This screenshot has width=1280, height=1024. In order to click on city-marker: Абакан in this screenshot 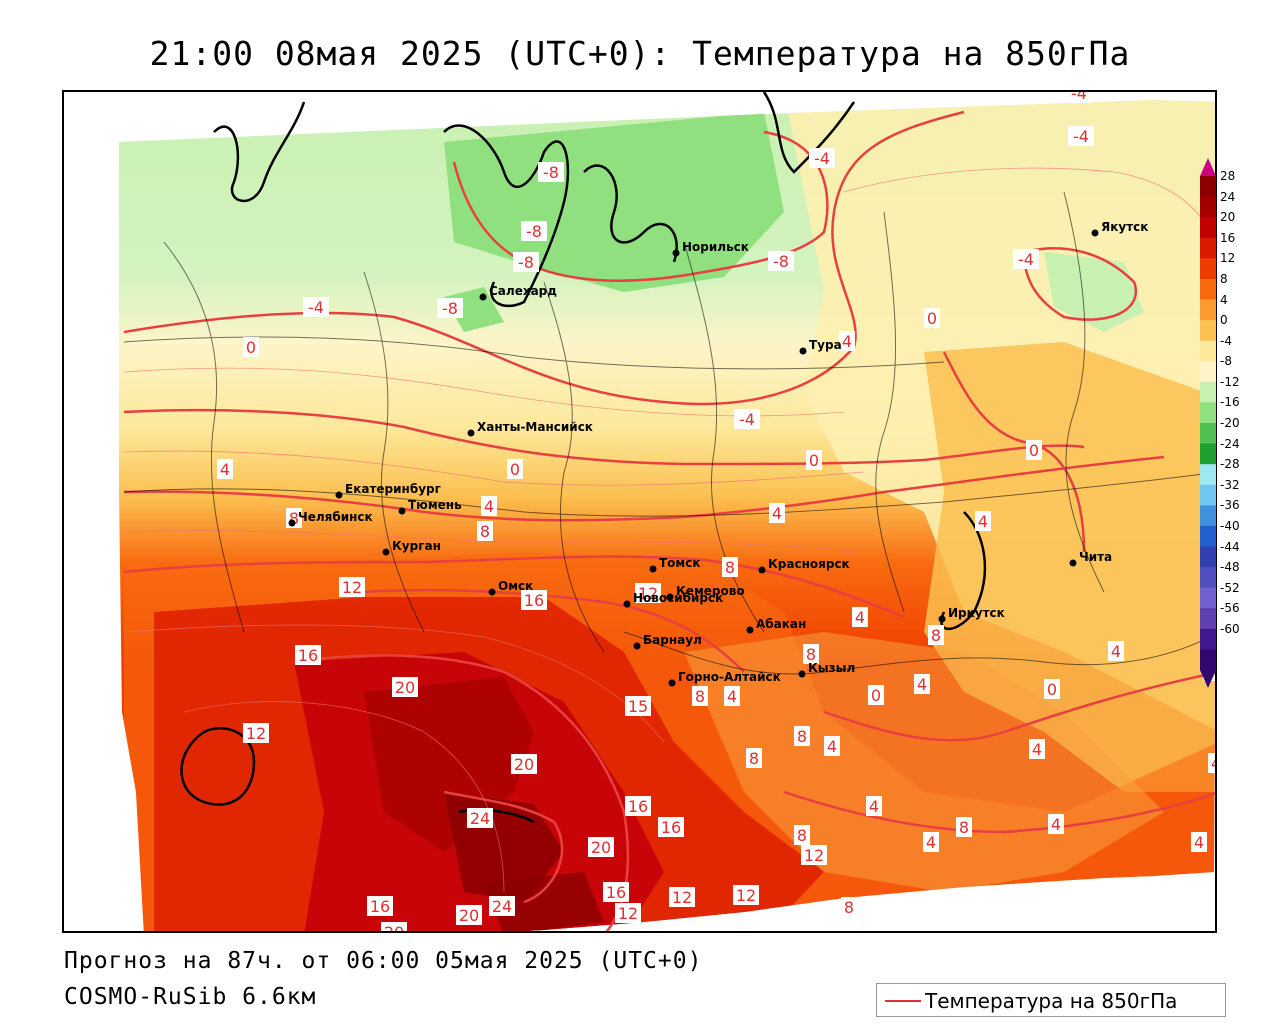, I will do `click(776, 625)`.